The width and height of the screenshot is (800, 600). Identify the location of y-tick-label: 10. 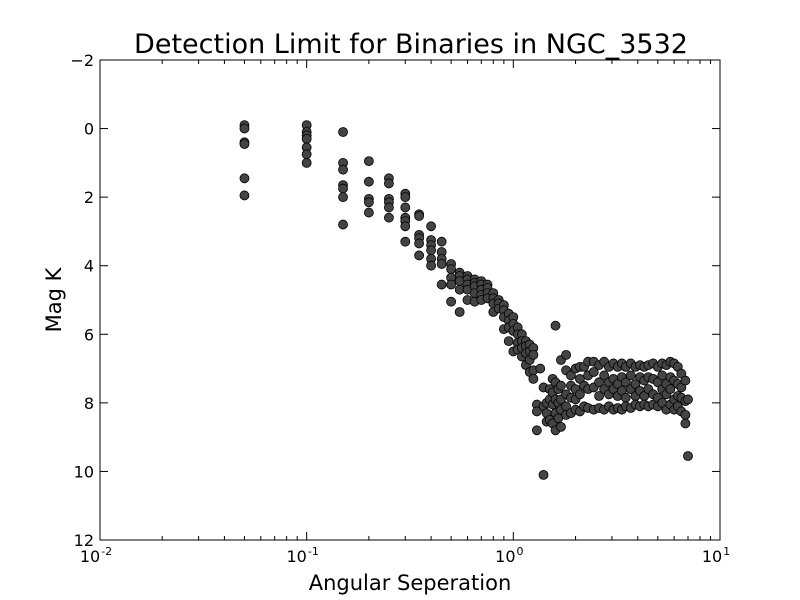
(84, 471).